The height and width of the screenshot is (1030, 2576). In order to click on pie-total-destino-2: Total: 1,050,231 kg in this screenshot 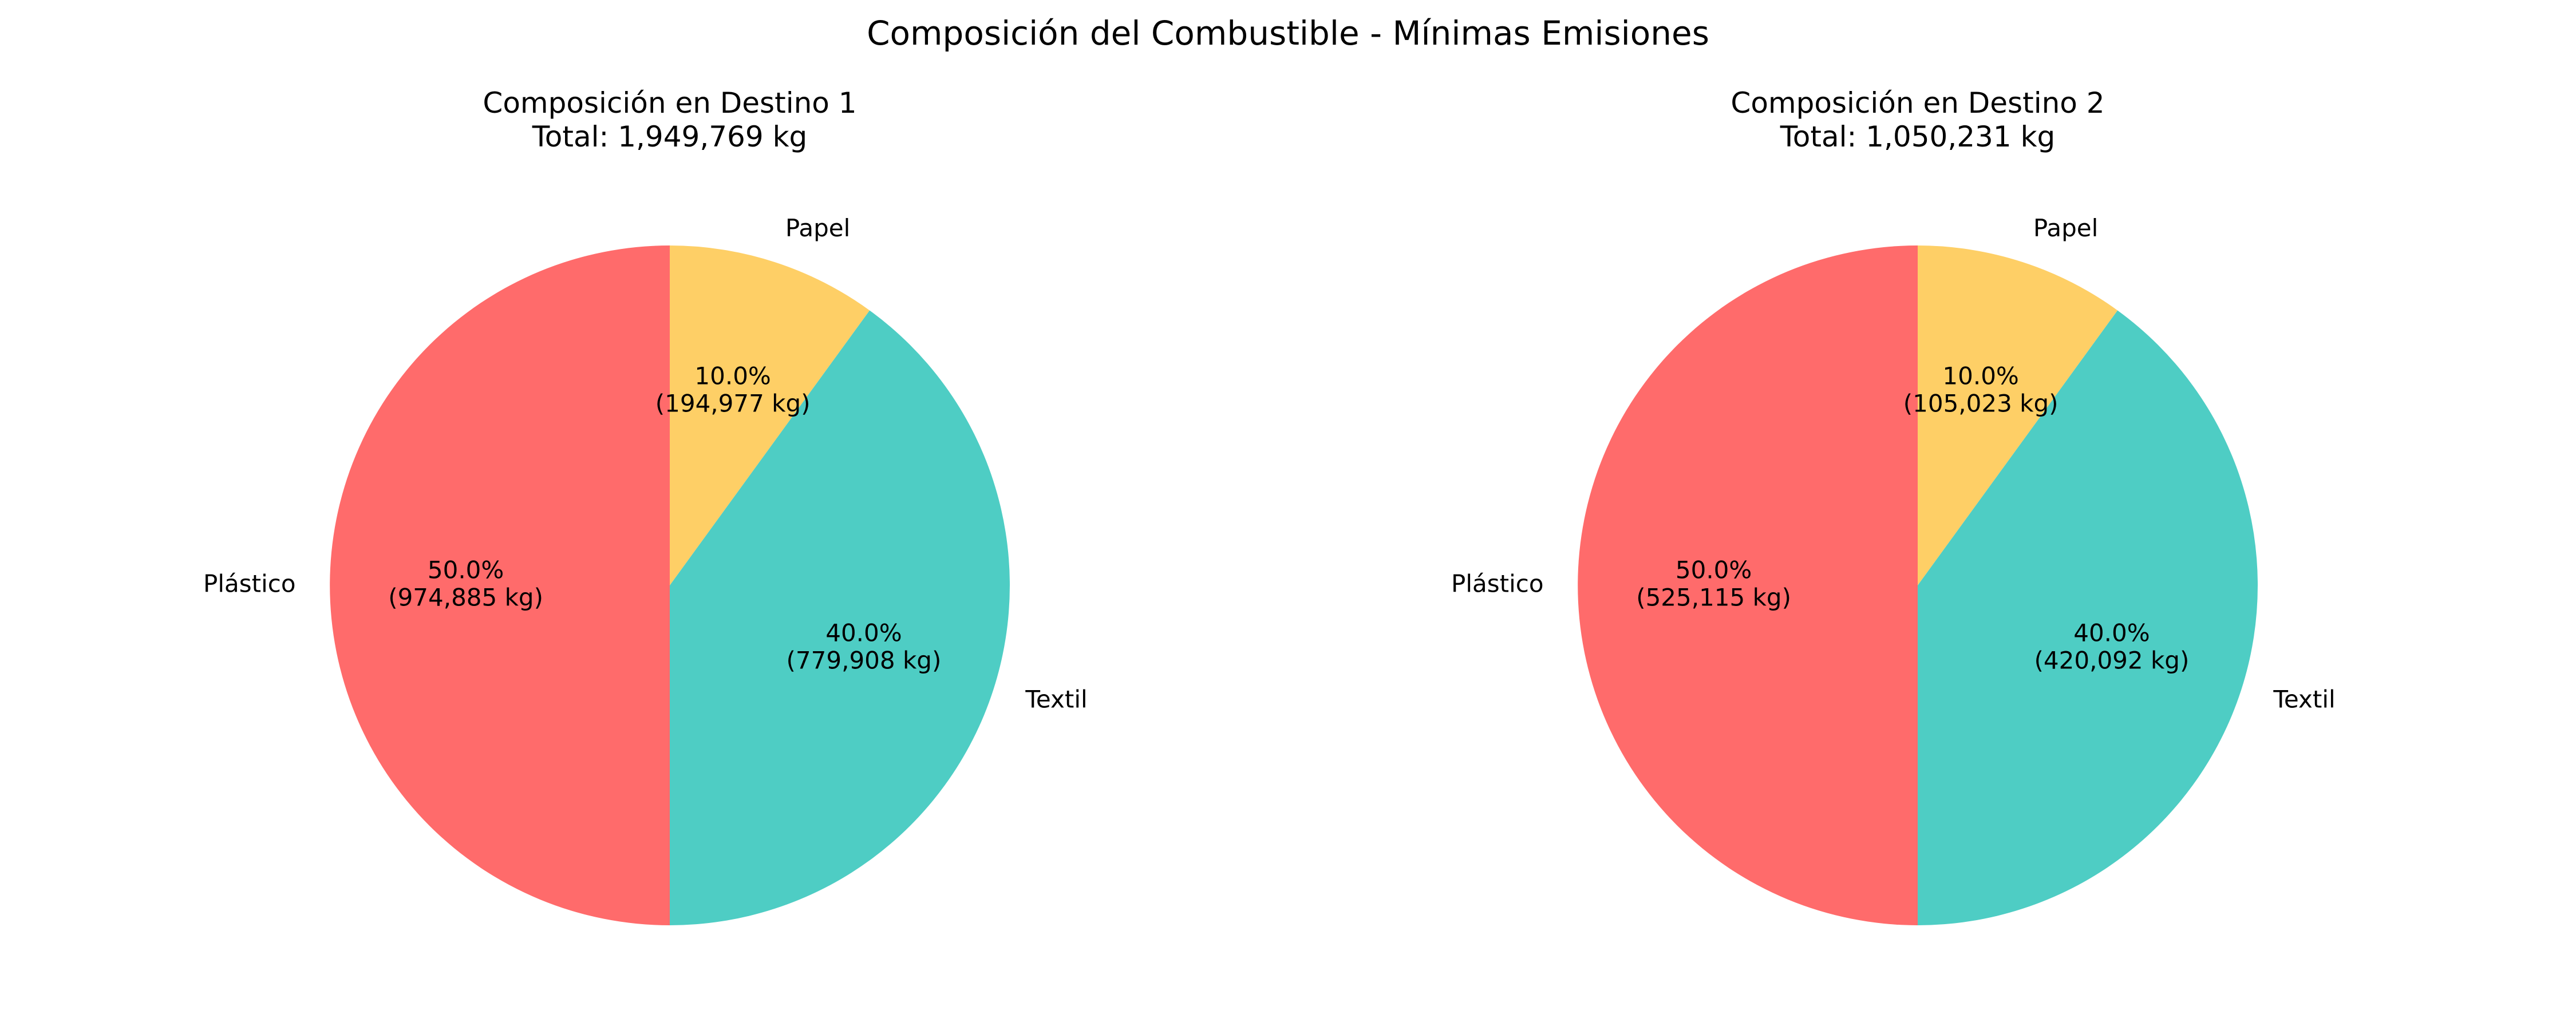, I will do `click(1918, 136)`.